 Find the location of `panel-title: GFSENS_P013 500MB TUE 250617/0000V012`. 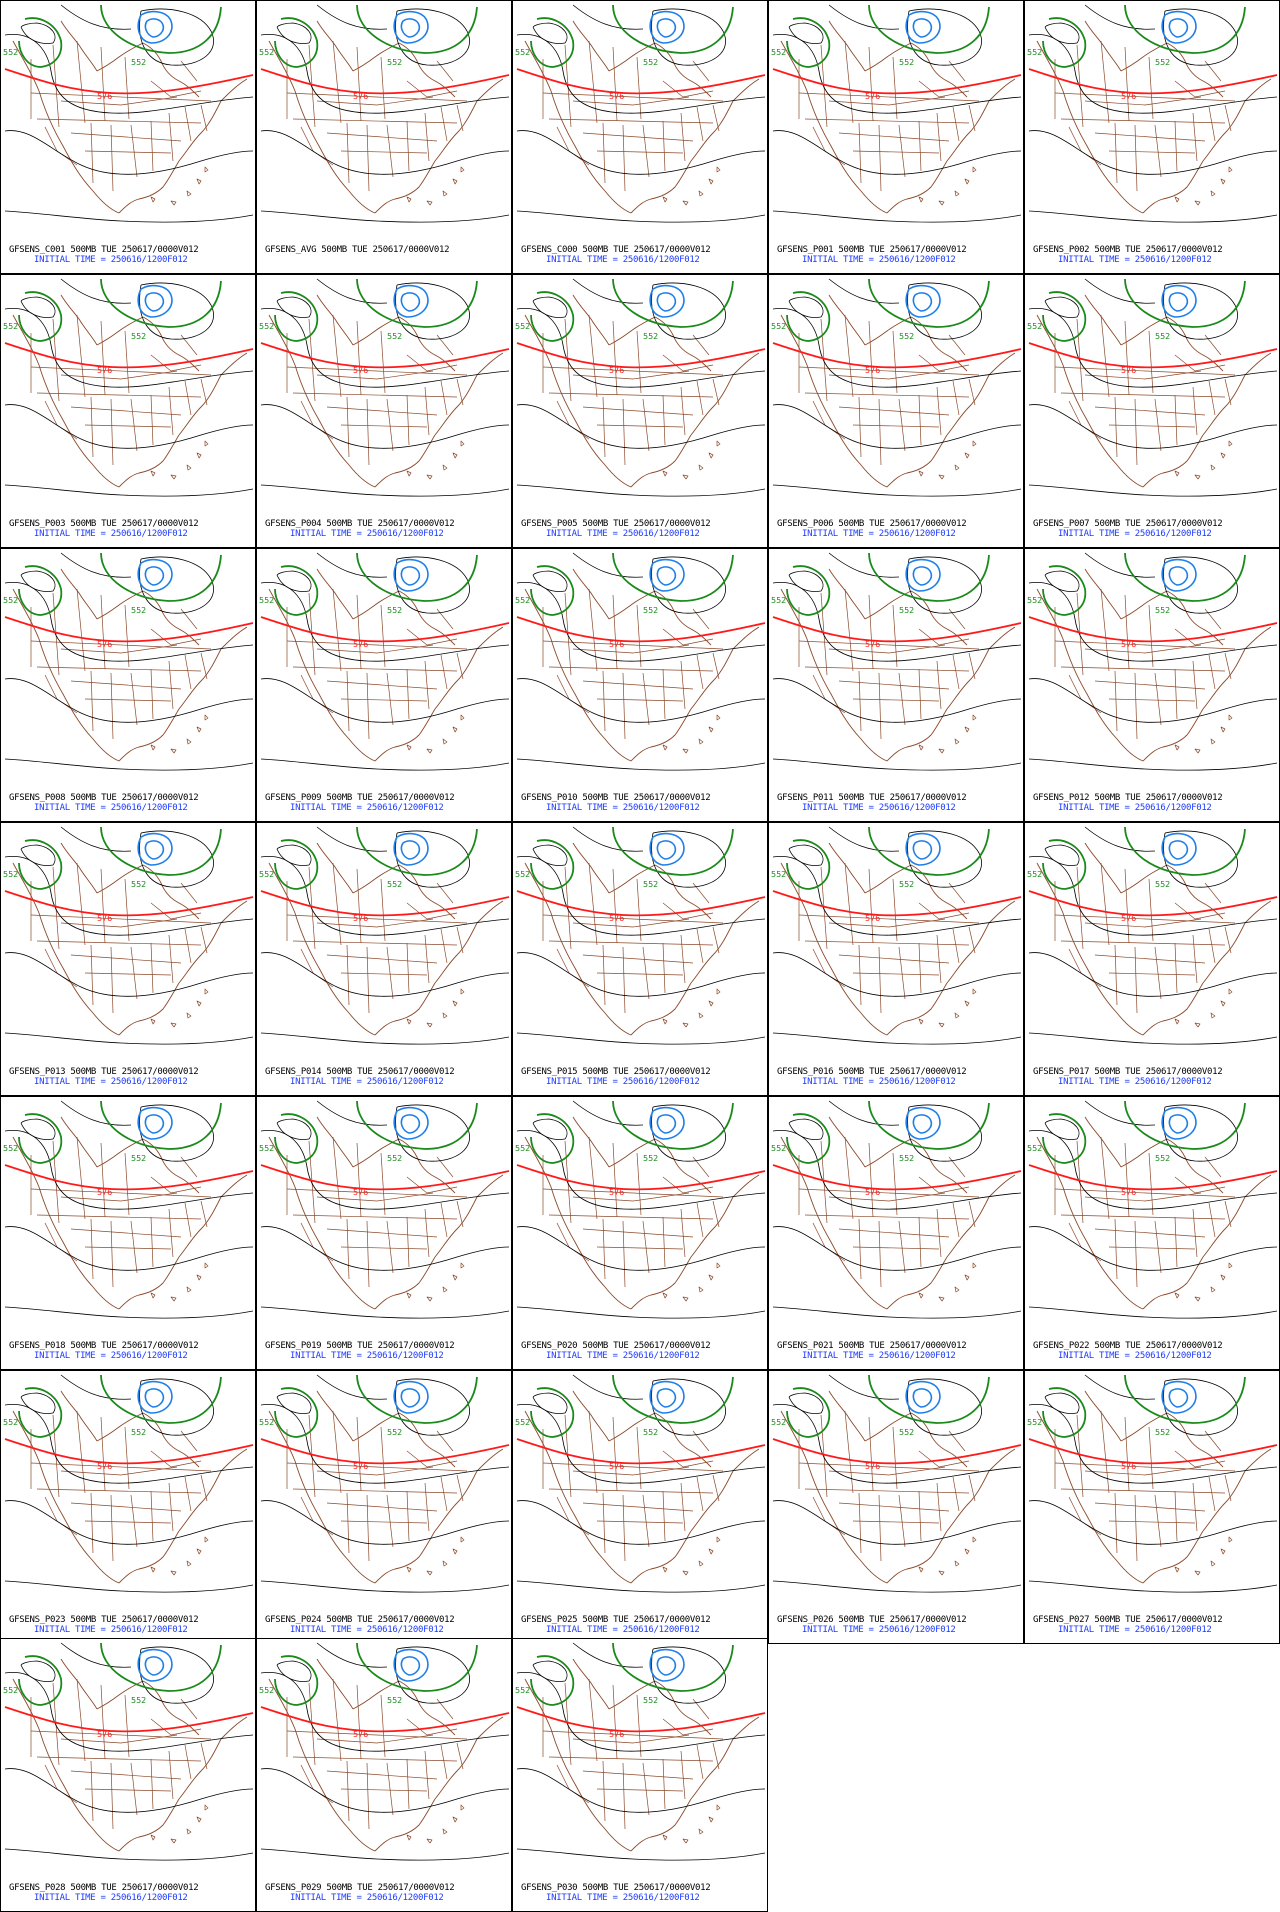

panel-title: GFSENS_P013 500MB TUE 250617/0000V012 is located at coordinates (104, 1072).